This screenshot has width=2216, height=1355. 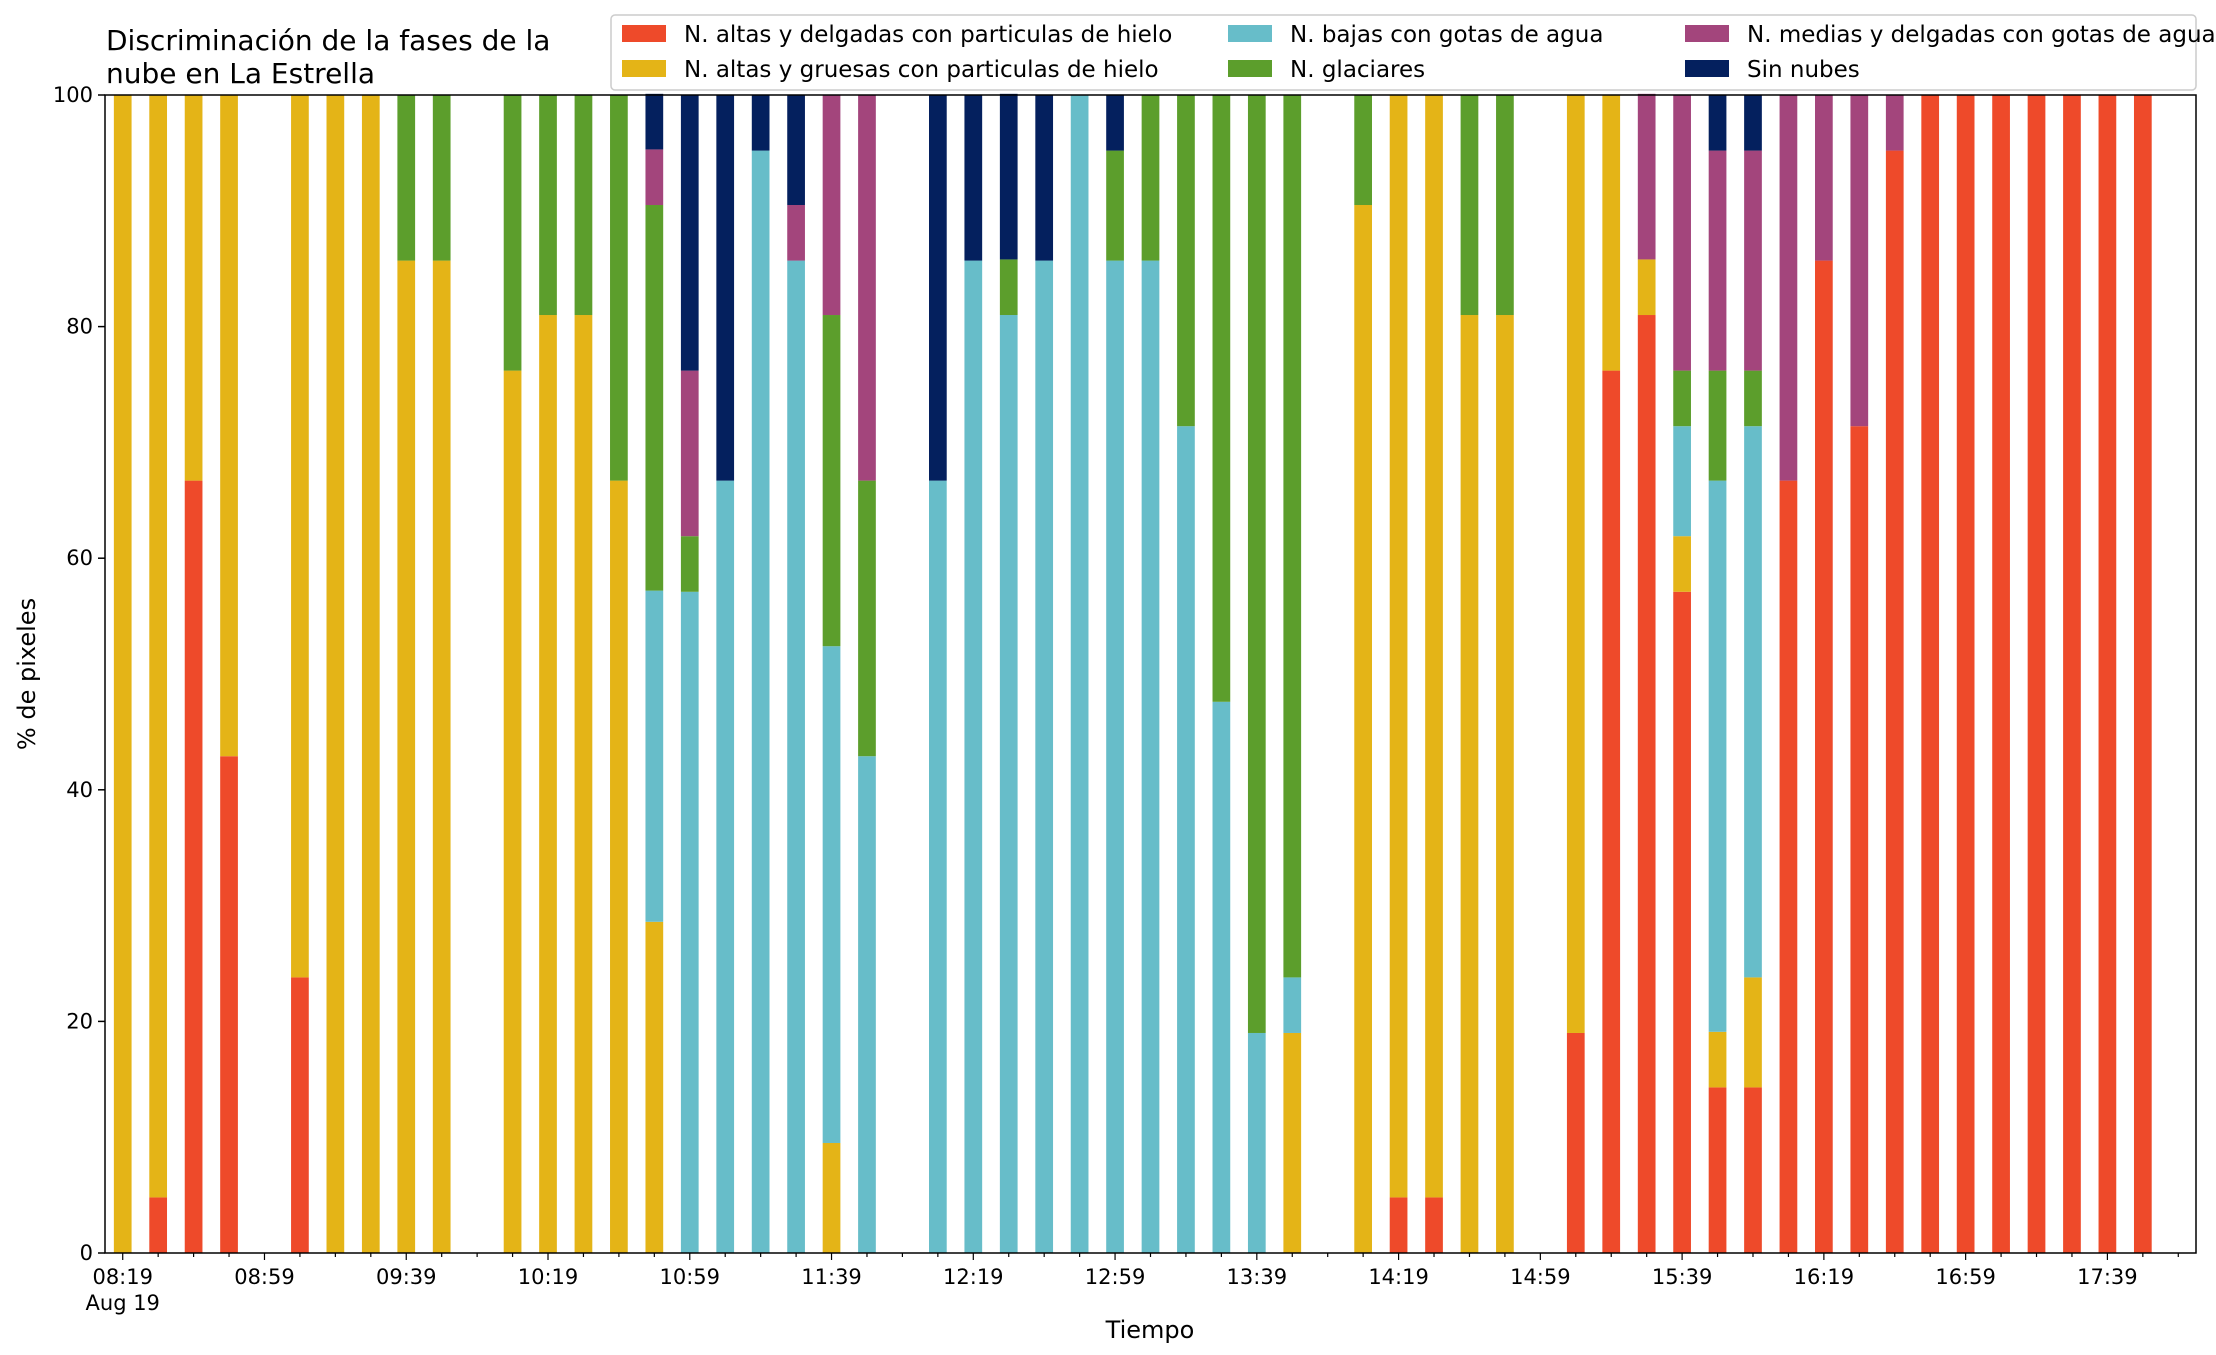 I want to click on legend-label-5: Sin nubes, so click(x=1803, y=70).